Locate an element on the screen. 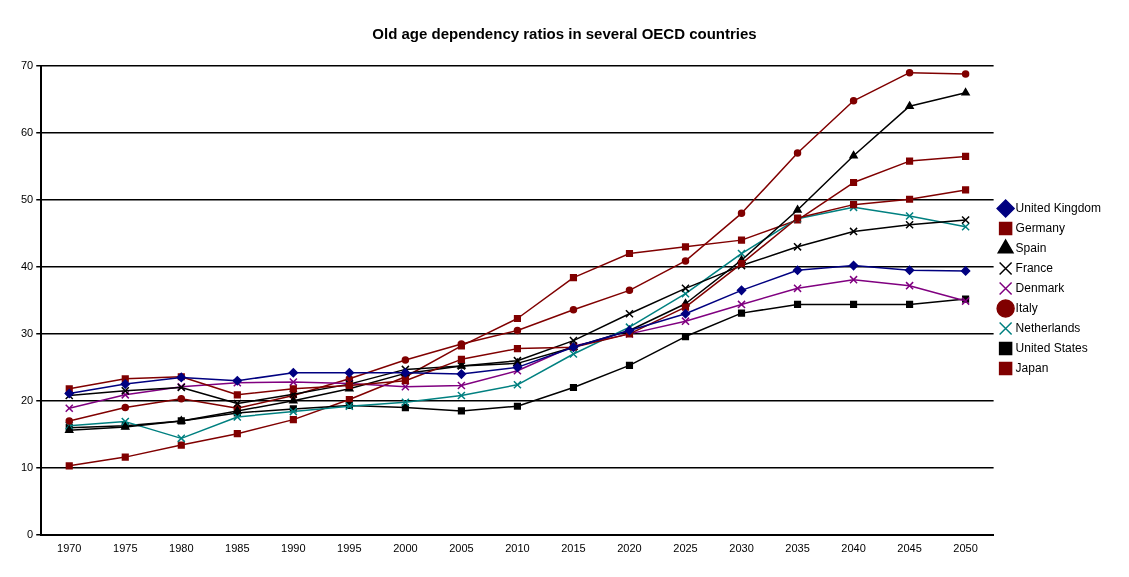 The height and width of the screenshot is (577, 1129). x-tick-label: 1985 is located at coordinates (237, 548).